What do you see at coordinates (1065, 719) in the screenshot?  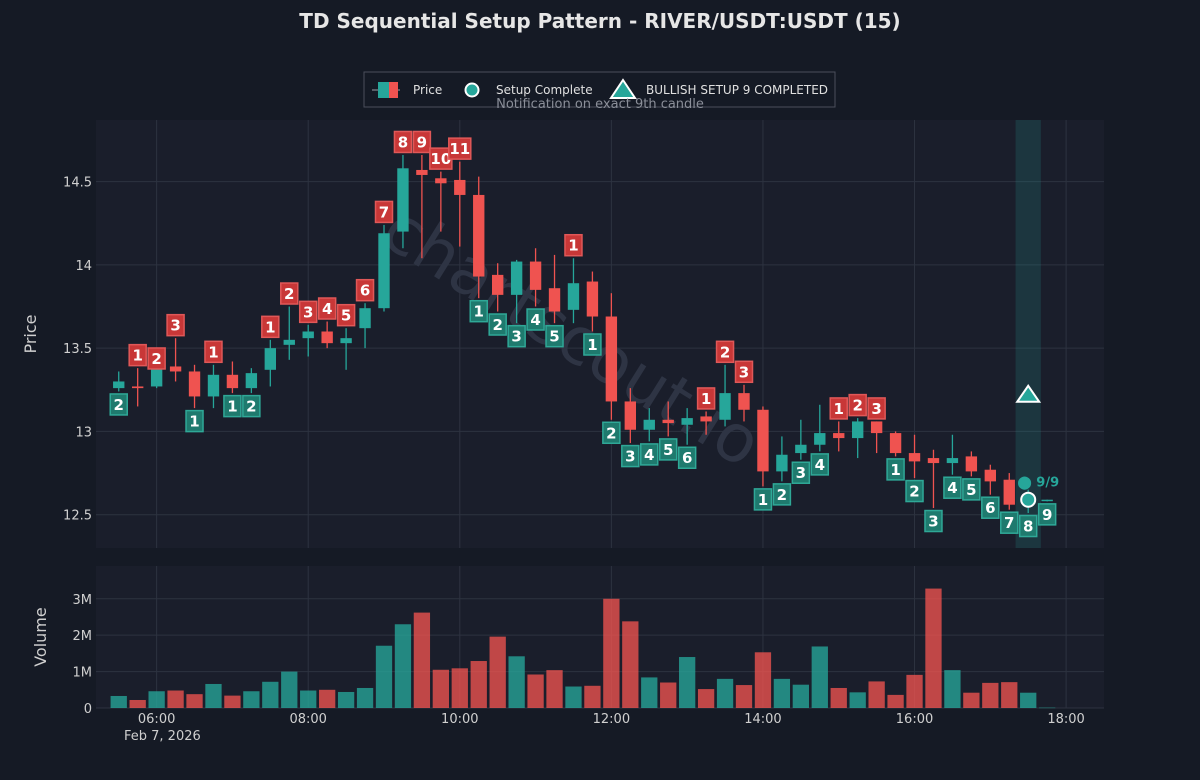 I see `time-tick-label: 18:00` at bounding box center [1065, 719].